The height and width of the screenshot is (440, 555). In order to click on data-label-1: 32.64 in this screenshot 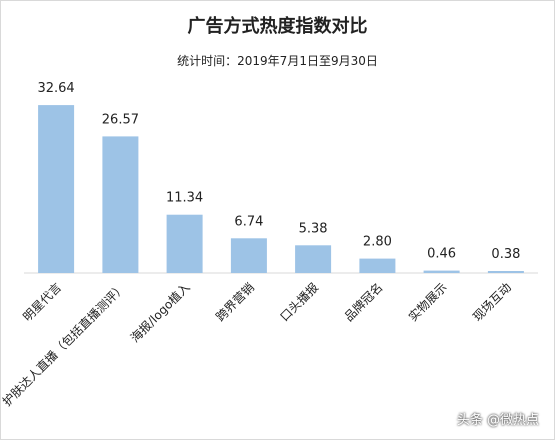, I will do `click(55, 88)`.